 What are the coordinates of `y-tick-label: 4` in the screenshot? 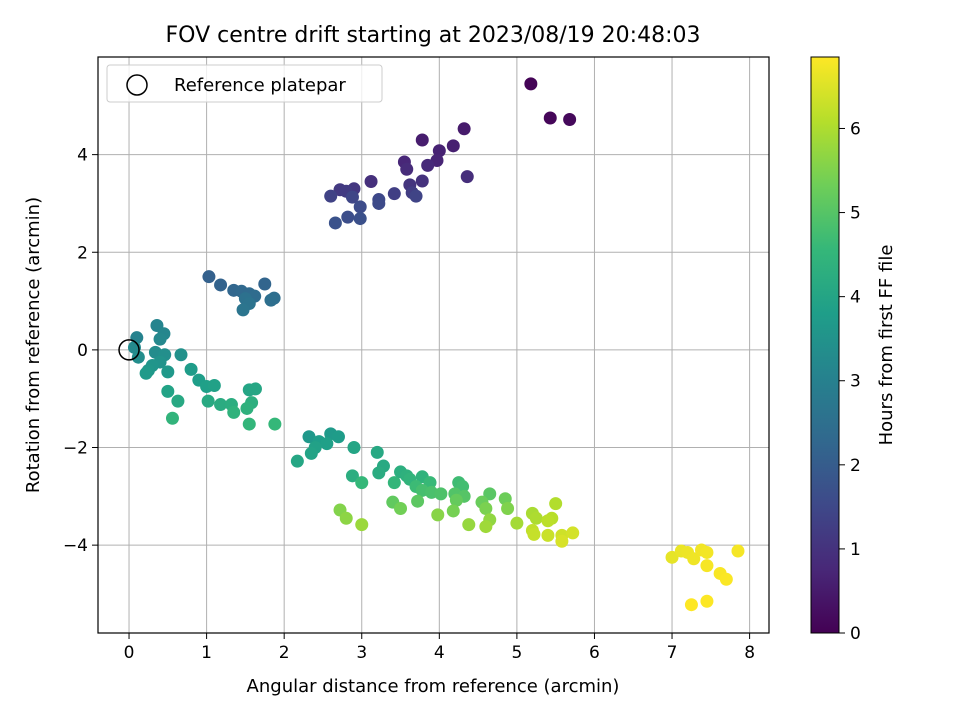 It's located at (82, 156).